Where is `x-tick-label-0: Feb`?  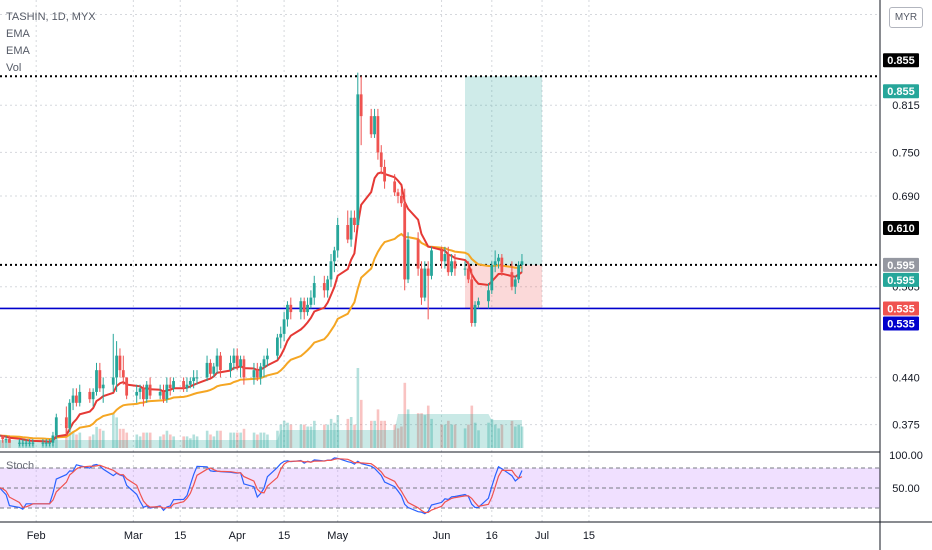
x-tick-label-0: Feb is located at coordinates (36, 536).